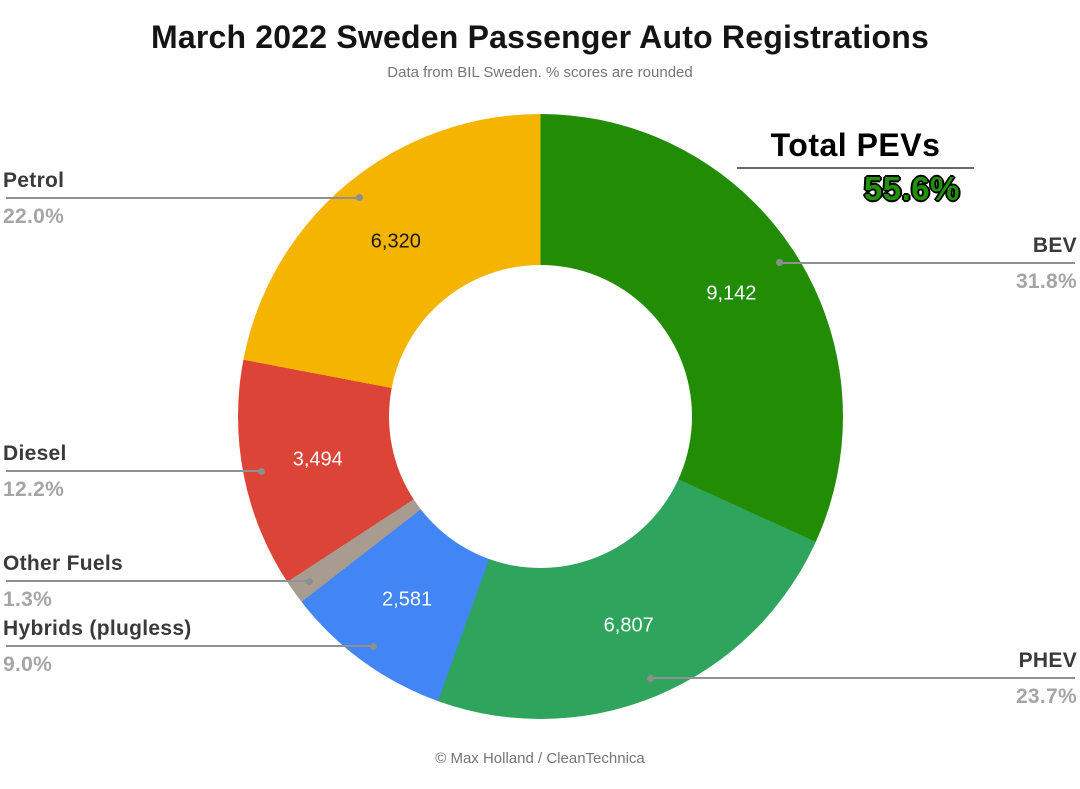 This screenshot has width=1080, height=789. What do you see at coordinates (911, 188) in the screenshot?
I see `total-pevs-value: 55.6%` at bounding box center [911, 188].